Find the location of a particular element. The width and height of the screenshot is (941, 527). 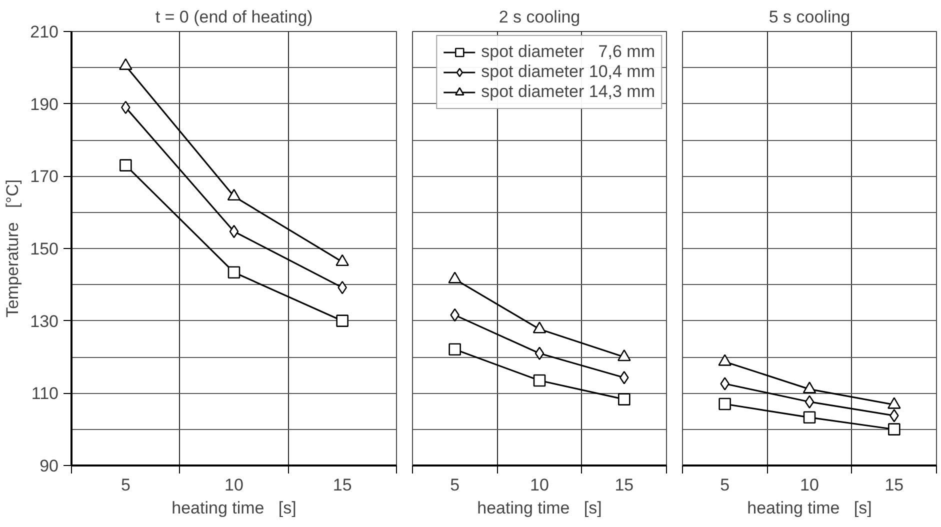

legend-label: spot diameter 7,6 mm is located at coordinates (568, 52).